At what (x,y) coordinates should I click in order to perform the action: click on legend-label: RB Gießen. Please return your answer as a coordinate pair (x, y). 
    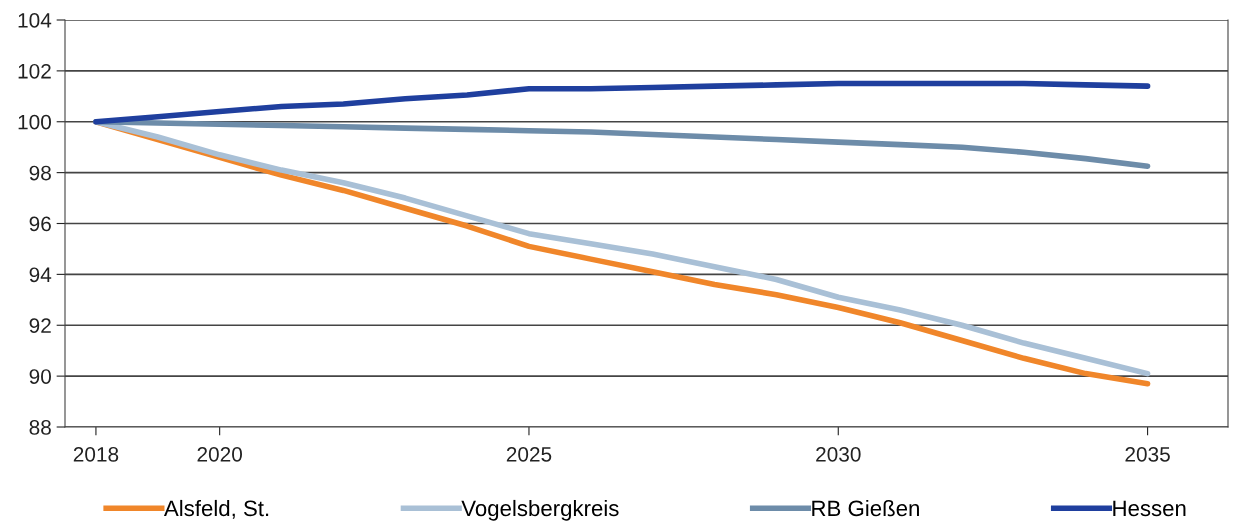
    Looking at the image, I should click on (865, 508).